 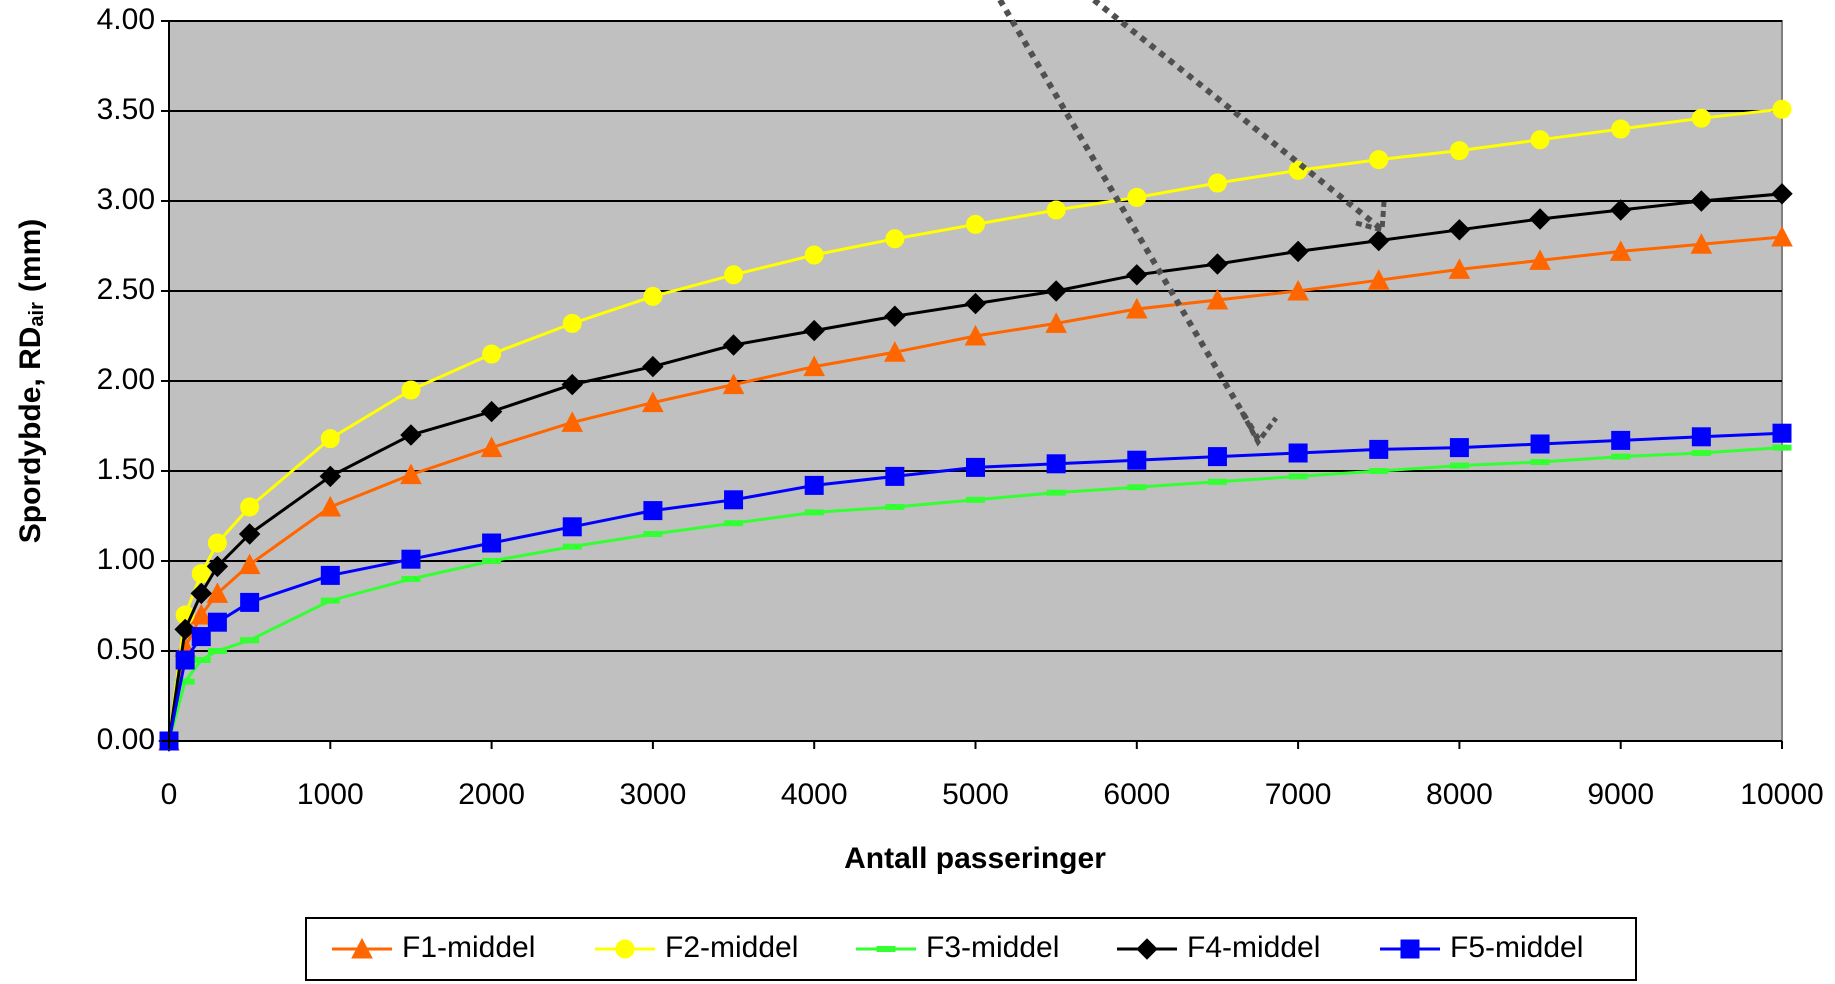 I want to click on y-tick-label: 2.50, so click(x=126, y=289).